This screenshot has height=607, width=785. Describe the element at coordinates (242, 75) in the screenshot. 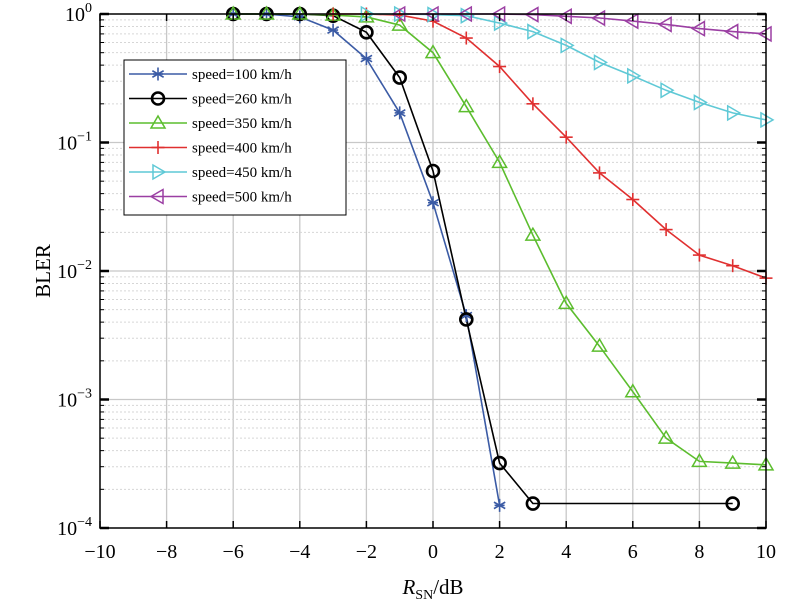

I see `legend-label-0: speed=100 km/h` at that location.